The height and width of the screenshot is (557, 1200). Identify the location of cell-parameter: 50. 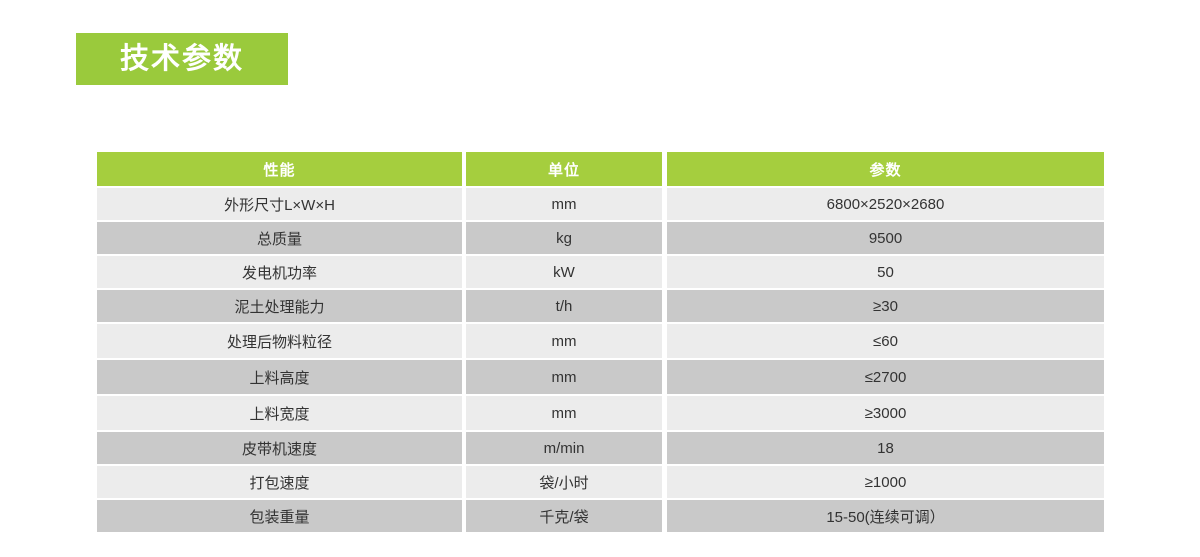
(885, 272).